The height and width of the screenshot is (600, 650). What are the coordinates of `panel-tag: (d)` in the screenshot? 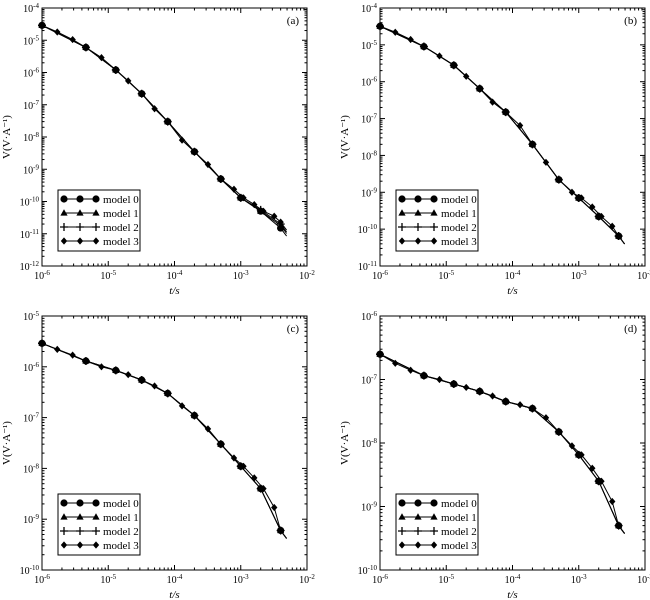 It's located at (630, 329).